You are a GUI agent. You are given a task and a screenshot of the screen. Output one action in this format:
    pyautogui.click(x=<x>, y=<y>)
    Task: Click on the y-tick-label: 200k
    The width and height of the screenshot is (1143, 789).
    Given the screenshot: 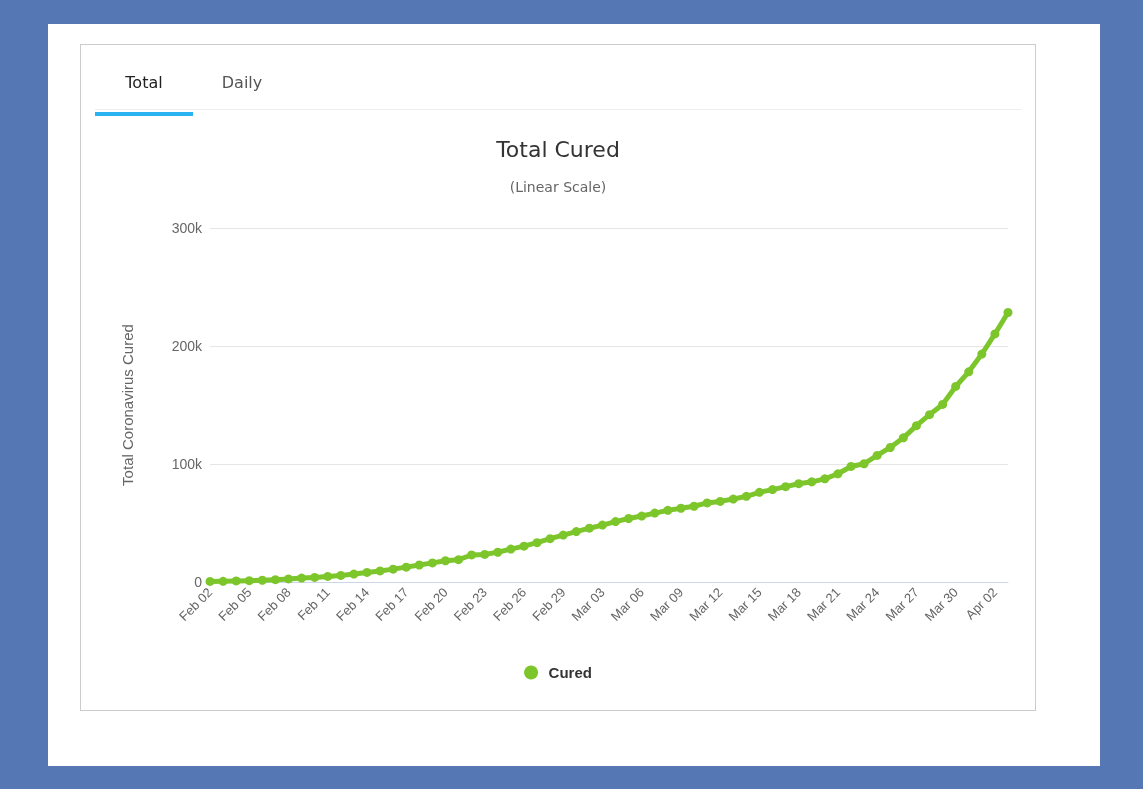 What is the action you would take?
    pyautogui.click(x=187, y=346)
    